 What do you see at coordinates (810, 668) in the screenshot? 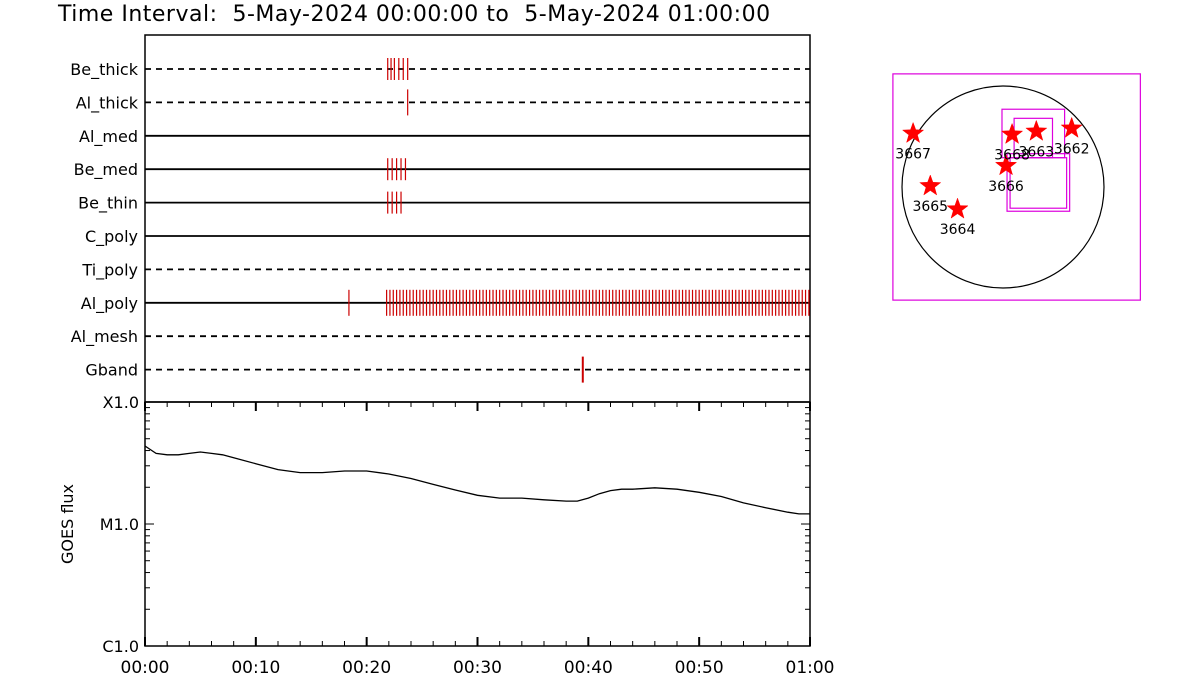
I see `goes-xtick-label-6: 01:00` at bounding box center [810, 668].